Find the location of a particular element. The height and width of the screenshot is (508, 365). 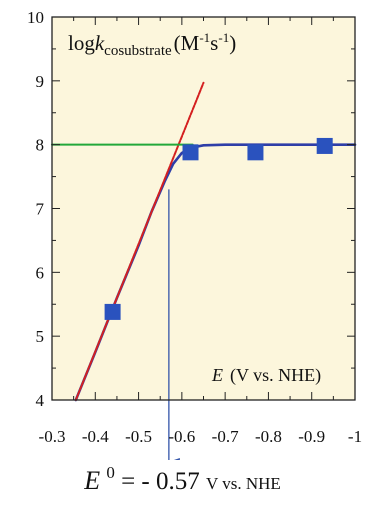

y-tick-label: 5 is located at coordinates (40, 336).